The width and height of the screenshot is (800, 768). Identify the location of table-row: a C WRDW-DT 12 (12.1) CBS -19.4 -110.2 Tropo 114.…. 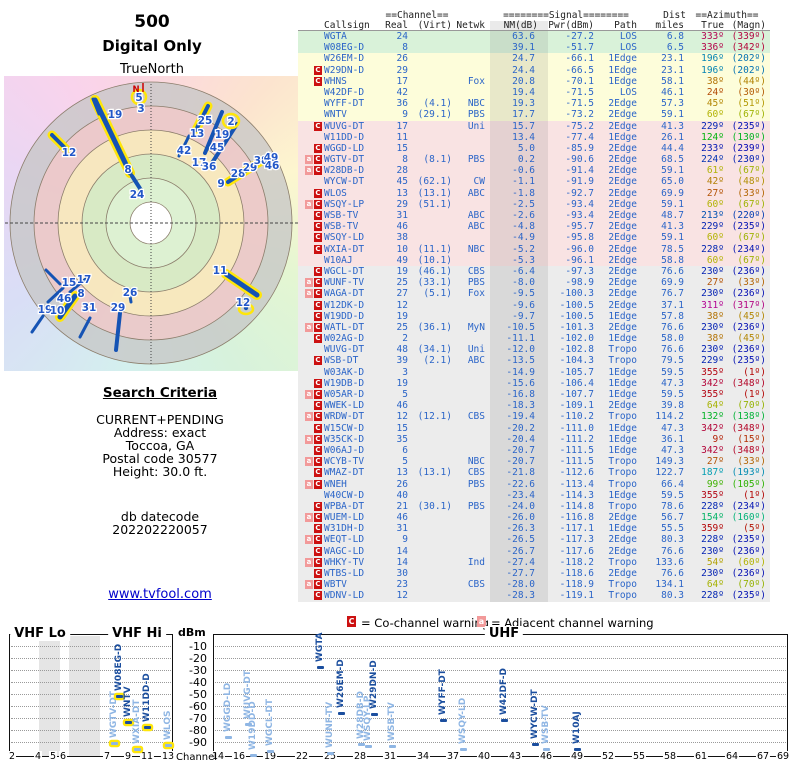
(534, 417).